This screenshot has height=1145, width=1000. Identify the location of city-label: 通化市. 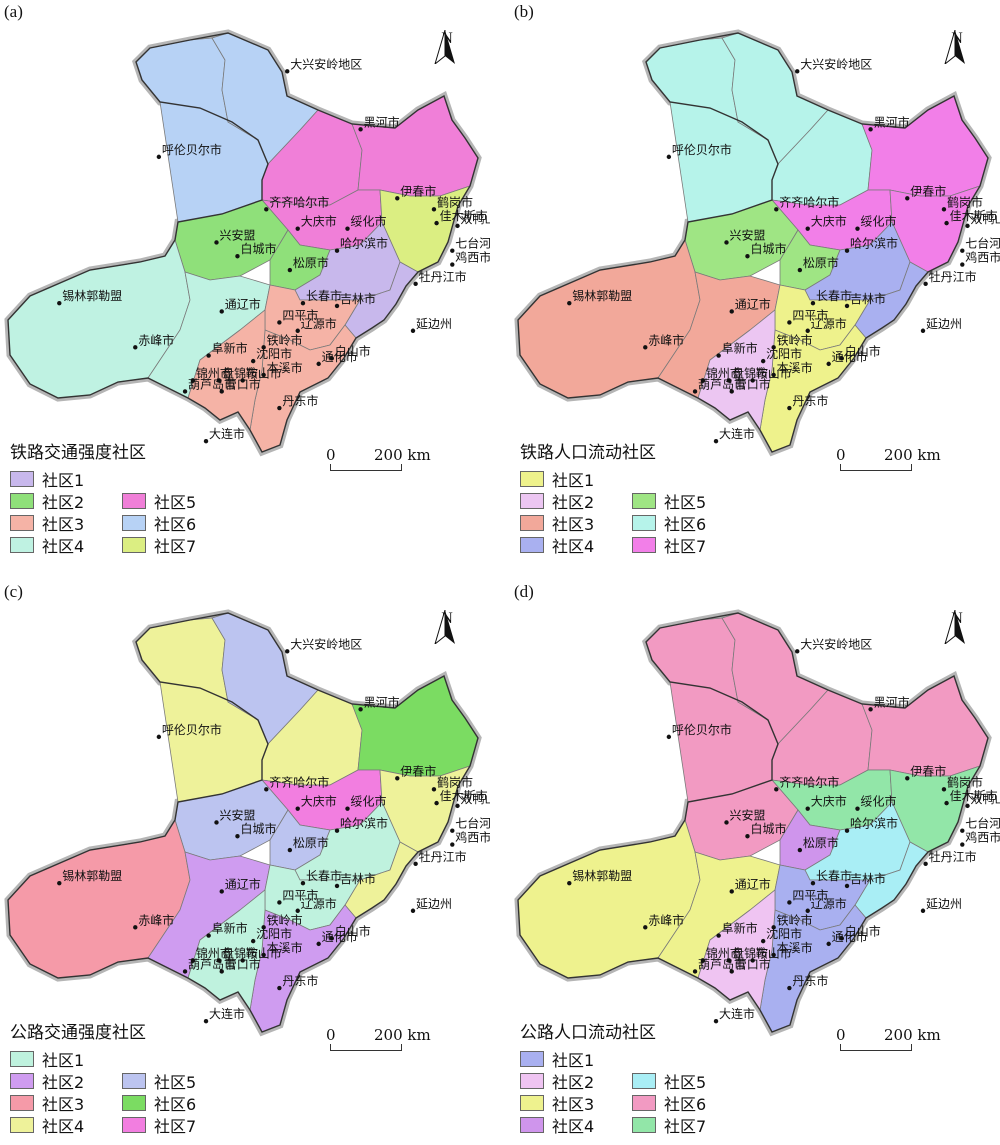
(340, 356).